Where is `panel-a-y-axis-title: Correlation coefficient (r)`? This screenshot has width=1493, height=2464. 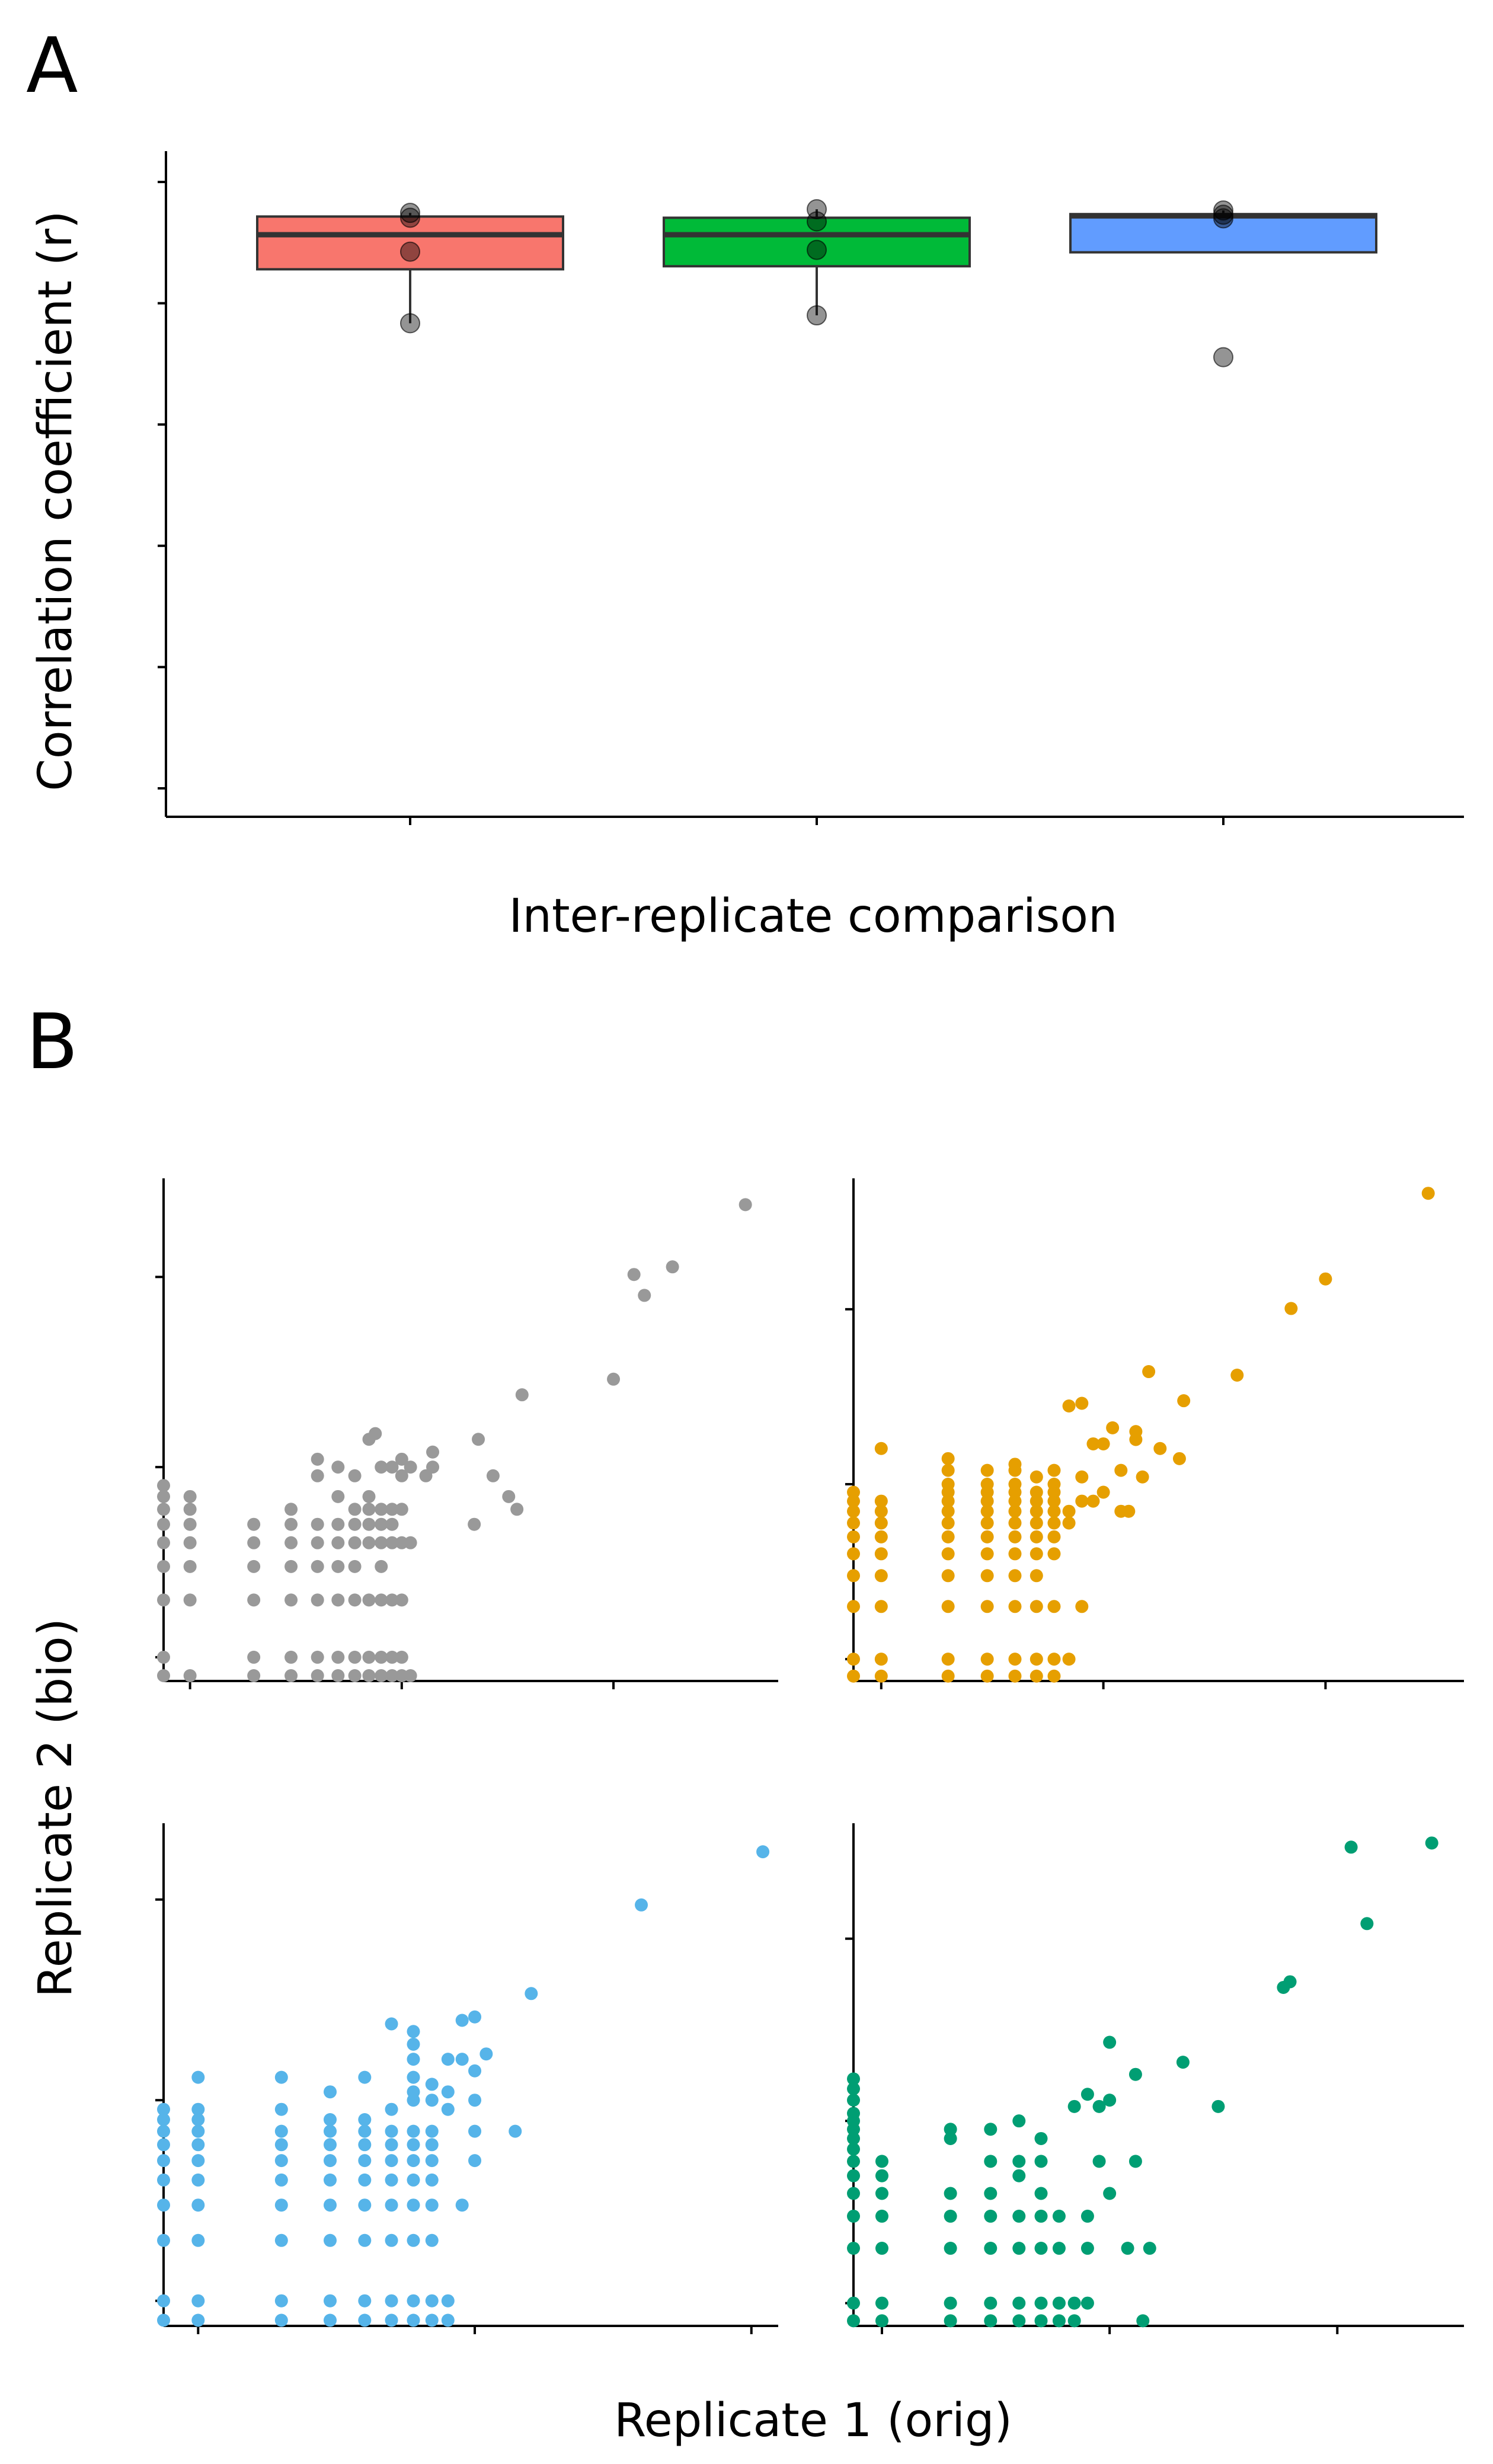
panel-a-y-axis-title: Correlation coefficient (r) is located at coordinates (55, 501).